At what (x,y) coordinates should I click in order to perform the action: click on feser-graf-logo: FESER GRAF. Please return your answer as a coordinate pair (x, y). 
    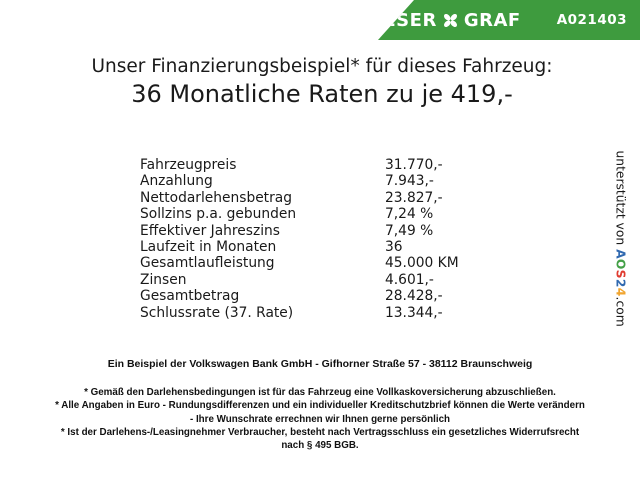
    Looking at the image, I should click on (445, 20).